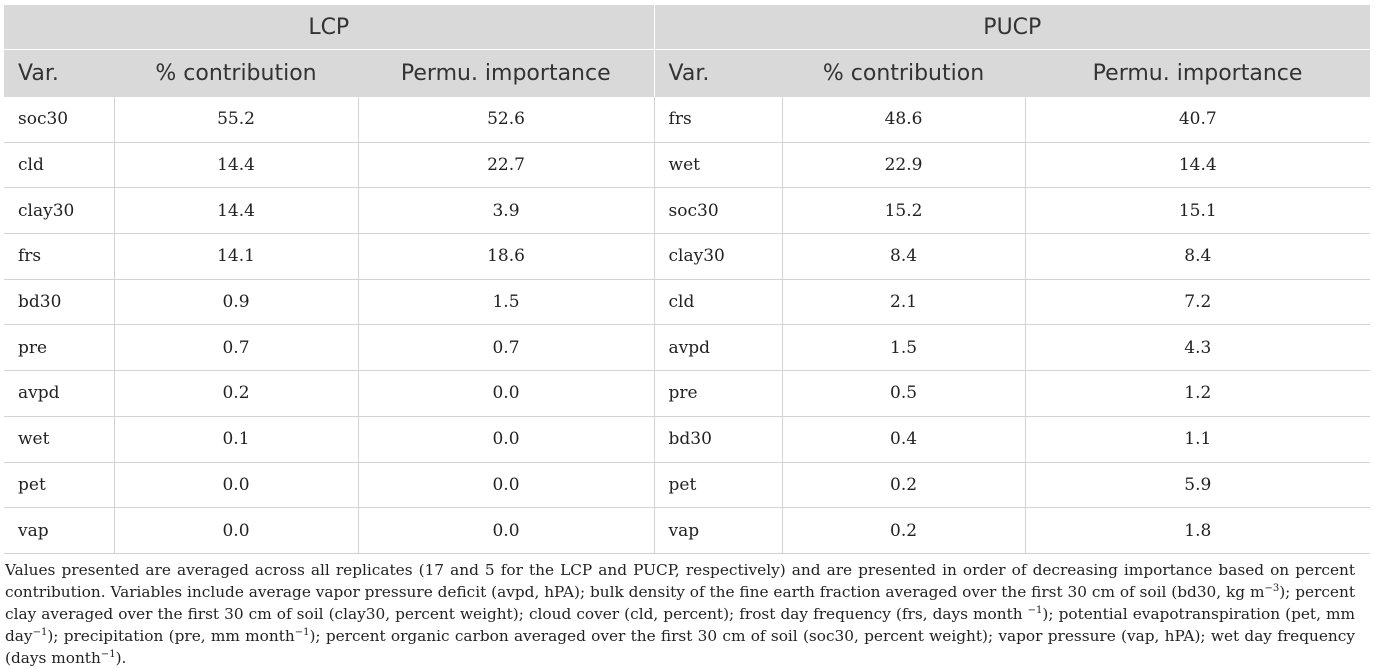  I want to click on lcp-permu-cell: 52.6, so click(506, 120).